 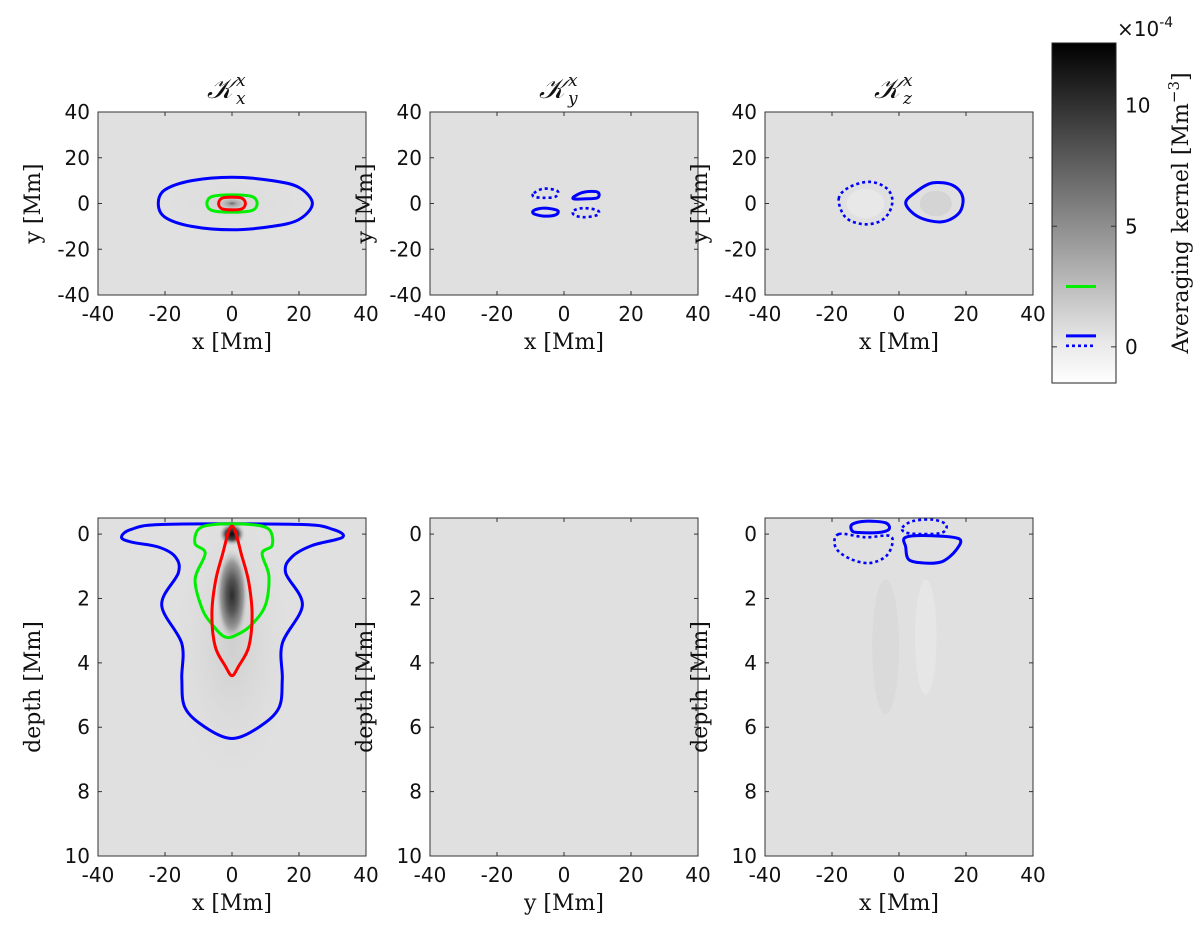 I want to click on y-tick-label: 40, so click(x=744, y=112).